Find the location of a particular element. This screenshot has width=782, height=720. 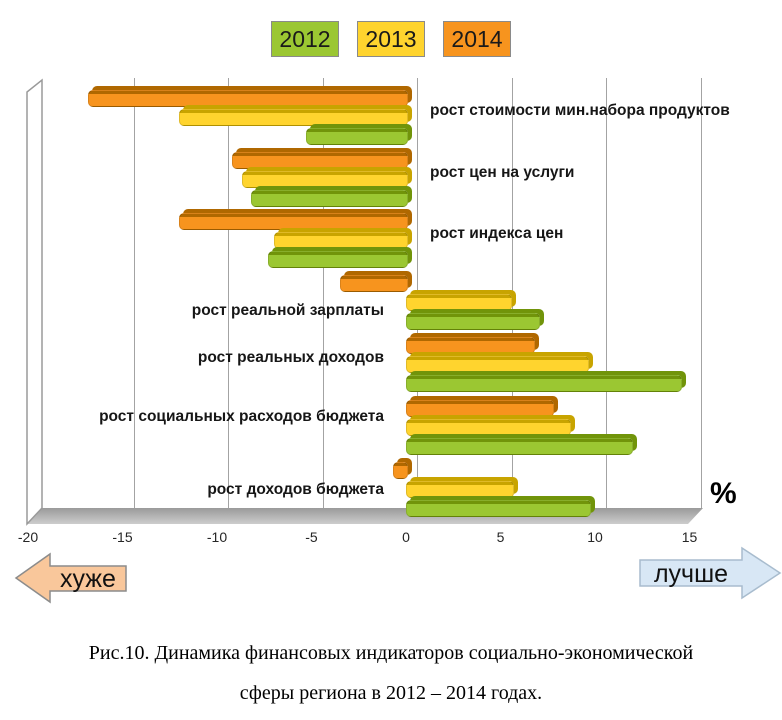

better-arrow: лучше is located at coordinates (710, 573).